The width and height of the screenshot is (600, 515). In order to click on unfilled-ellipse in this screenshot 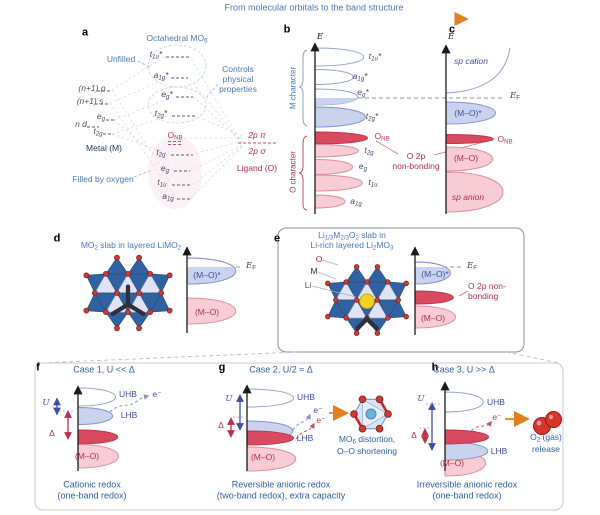, I will do `click(177, 66)`.